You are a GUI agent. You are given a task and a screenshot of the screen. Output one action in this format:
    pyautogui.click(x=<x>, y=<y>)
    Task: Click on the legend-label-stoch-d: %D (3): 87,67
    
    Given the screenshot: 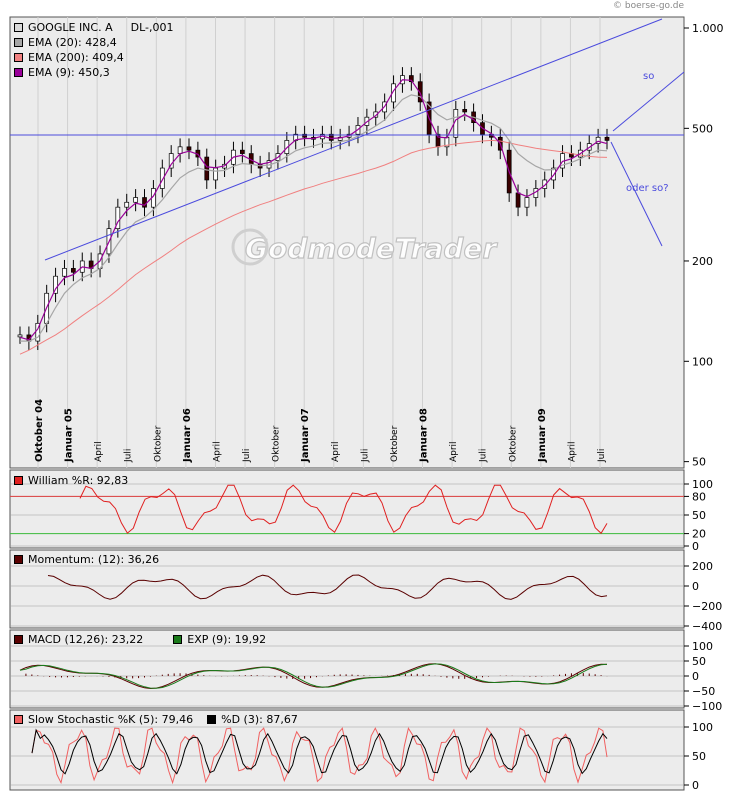 What is the action you would take?
    pyautogui.click(x=259, y=719)
    